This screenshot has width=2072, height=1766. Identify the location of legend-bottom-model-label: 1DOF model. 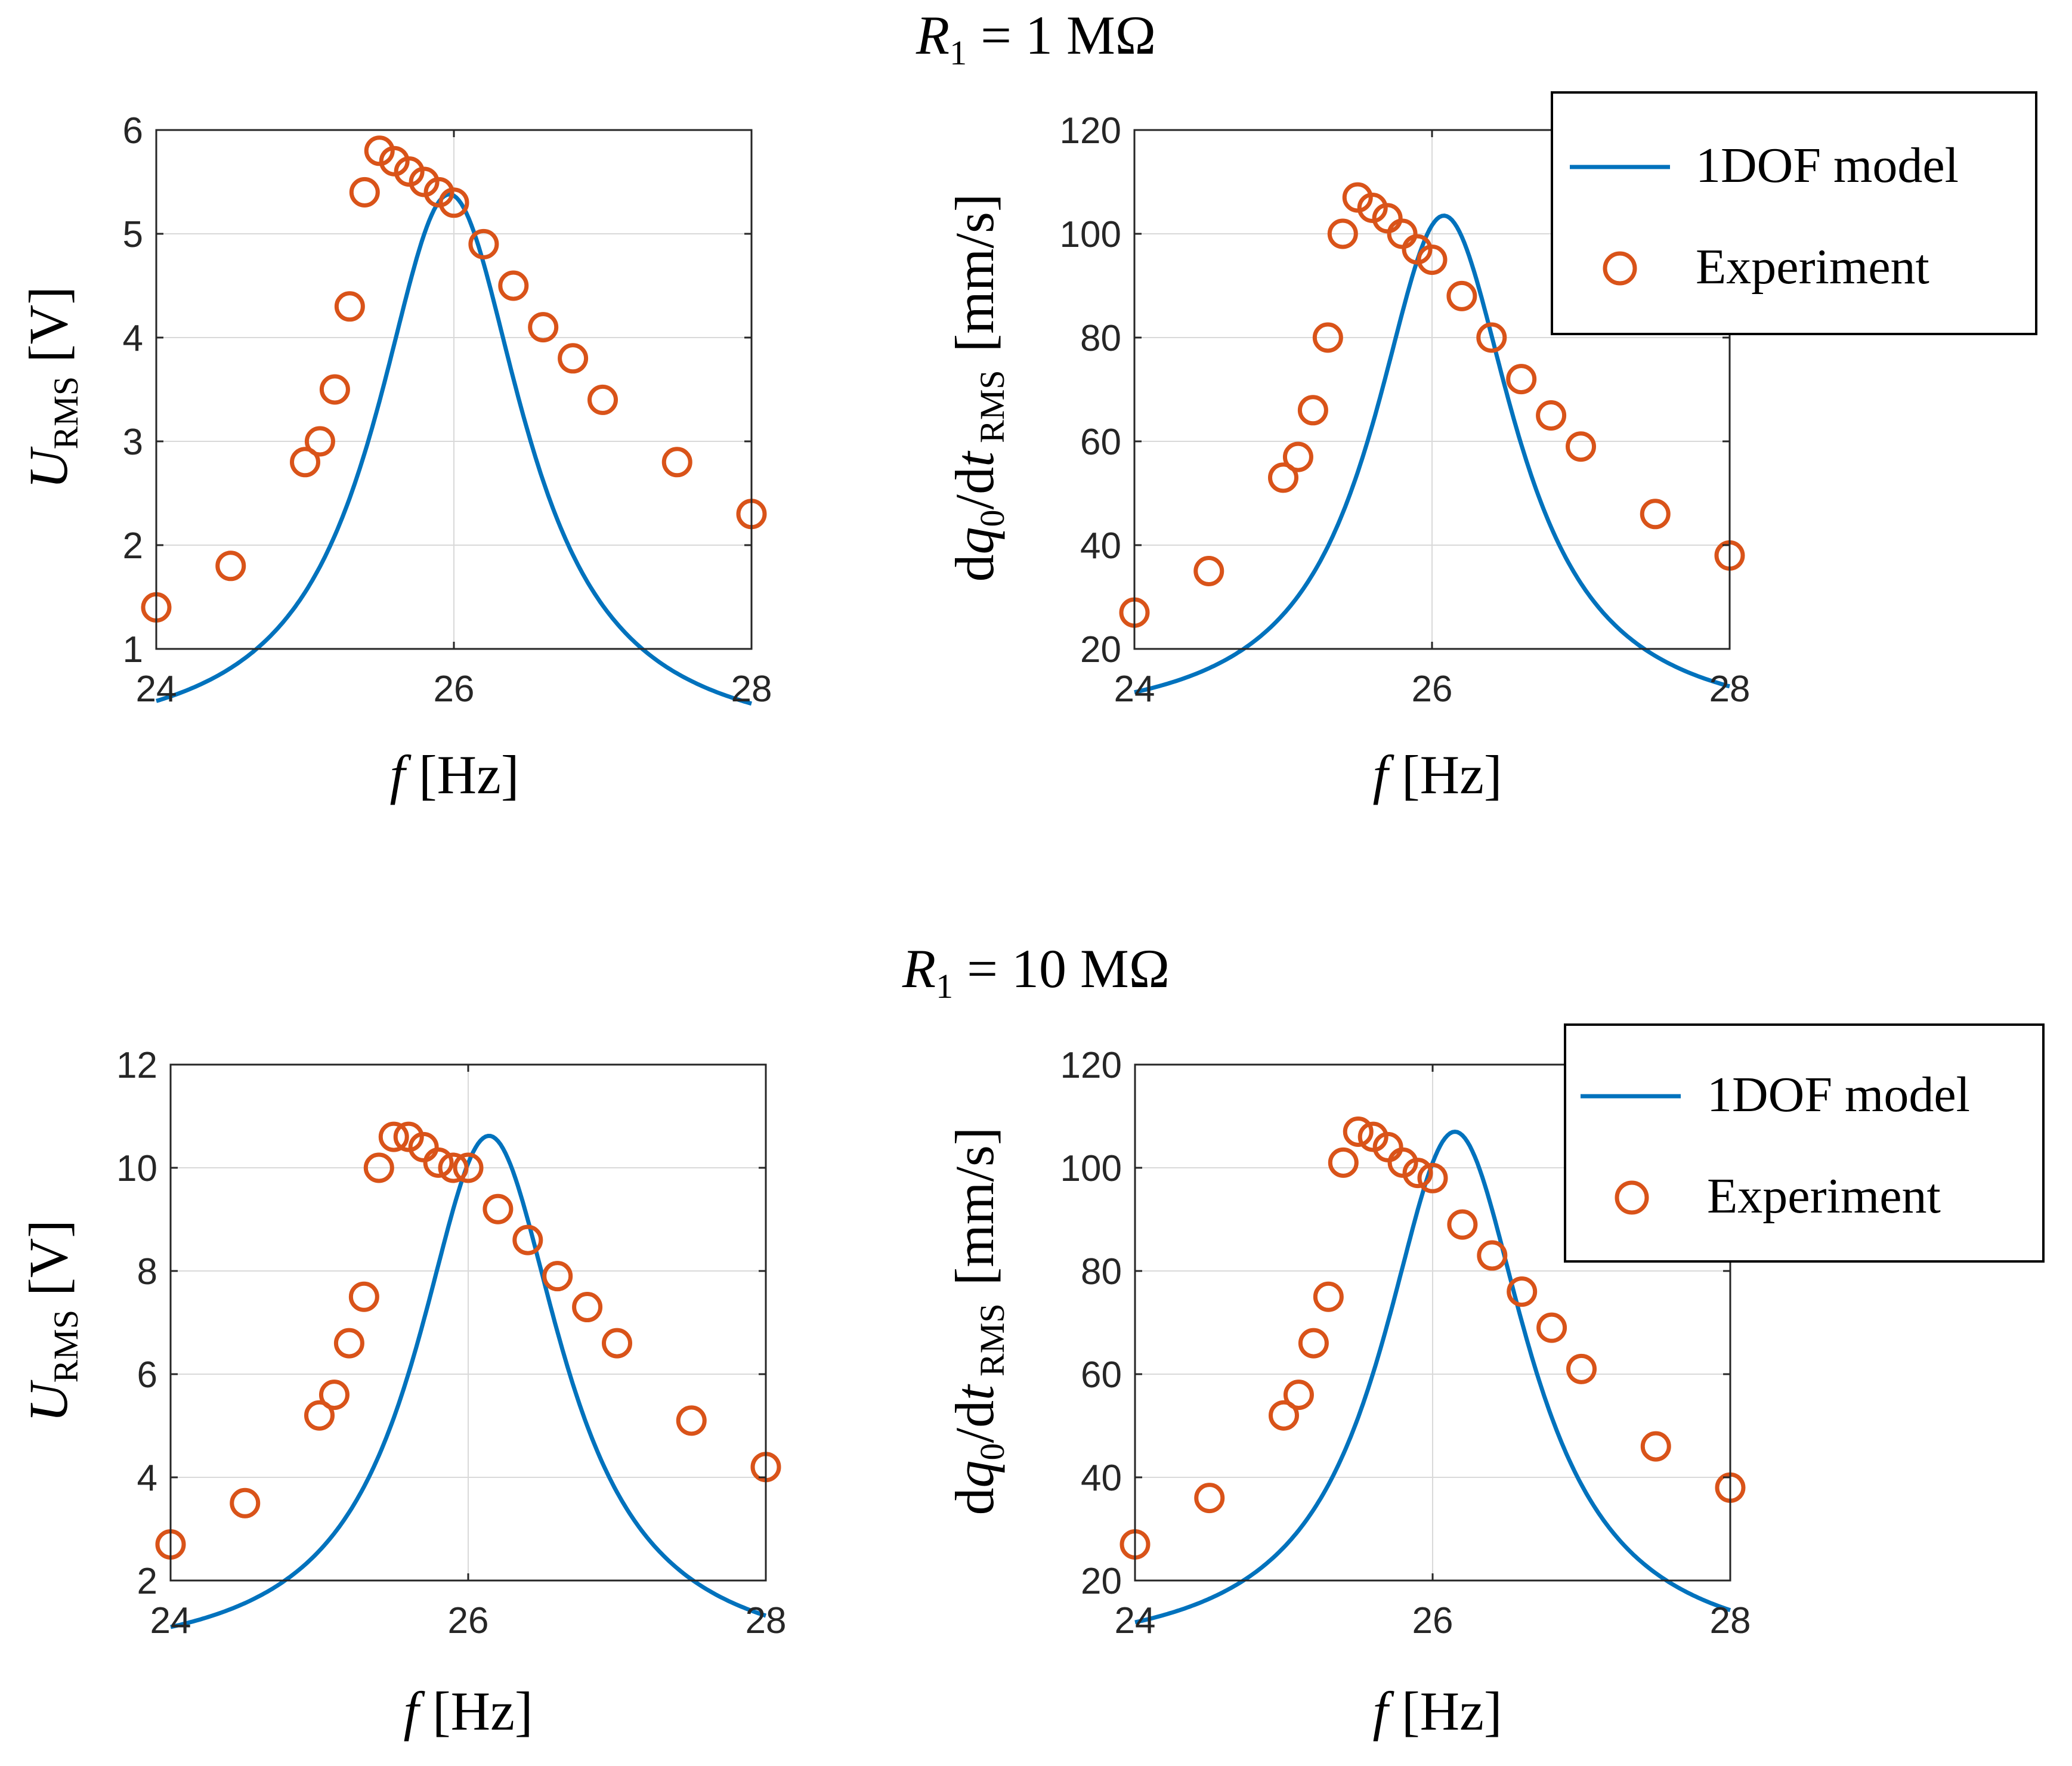
(1838, 1095).